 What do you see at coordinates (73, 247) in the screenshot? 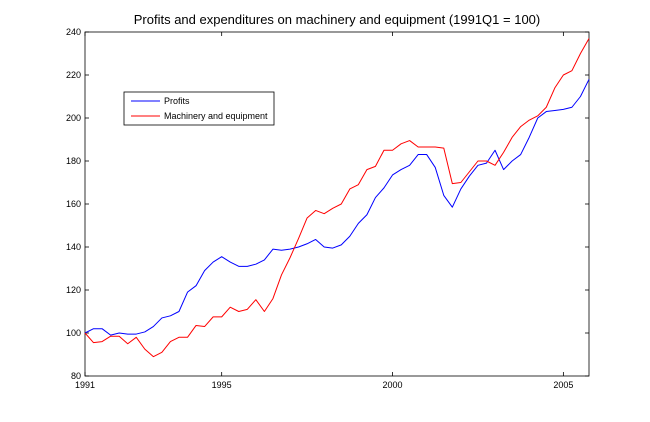
I see `y-tick-label: 140` at bounding box center [73, 247].